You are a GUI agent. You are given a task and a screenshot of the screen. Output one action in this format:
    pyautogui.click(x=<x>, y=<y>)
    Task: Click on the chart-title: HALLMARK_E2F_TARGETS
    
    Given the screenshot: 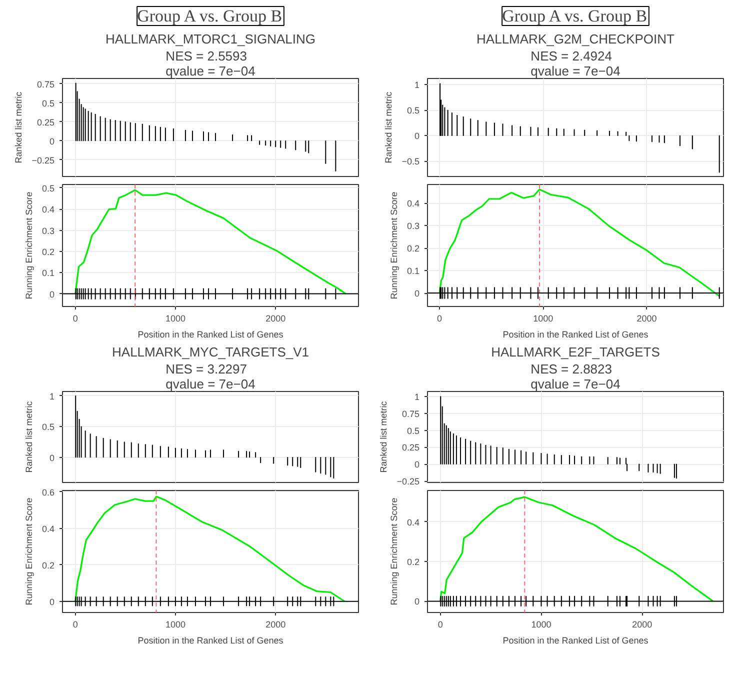 What is the action you would take?
    pyautogui.click(x=575, y=352)
    